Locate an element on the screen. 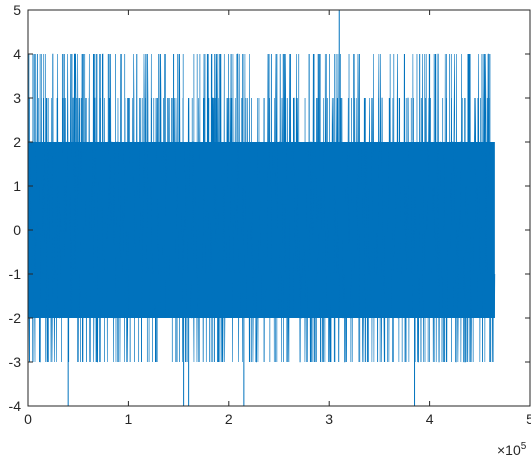  x-tick-label: 4 is located at coordinates (430, 419).